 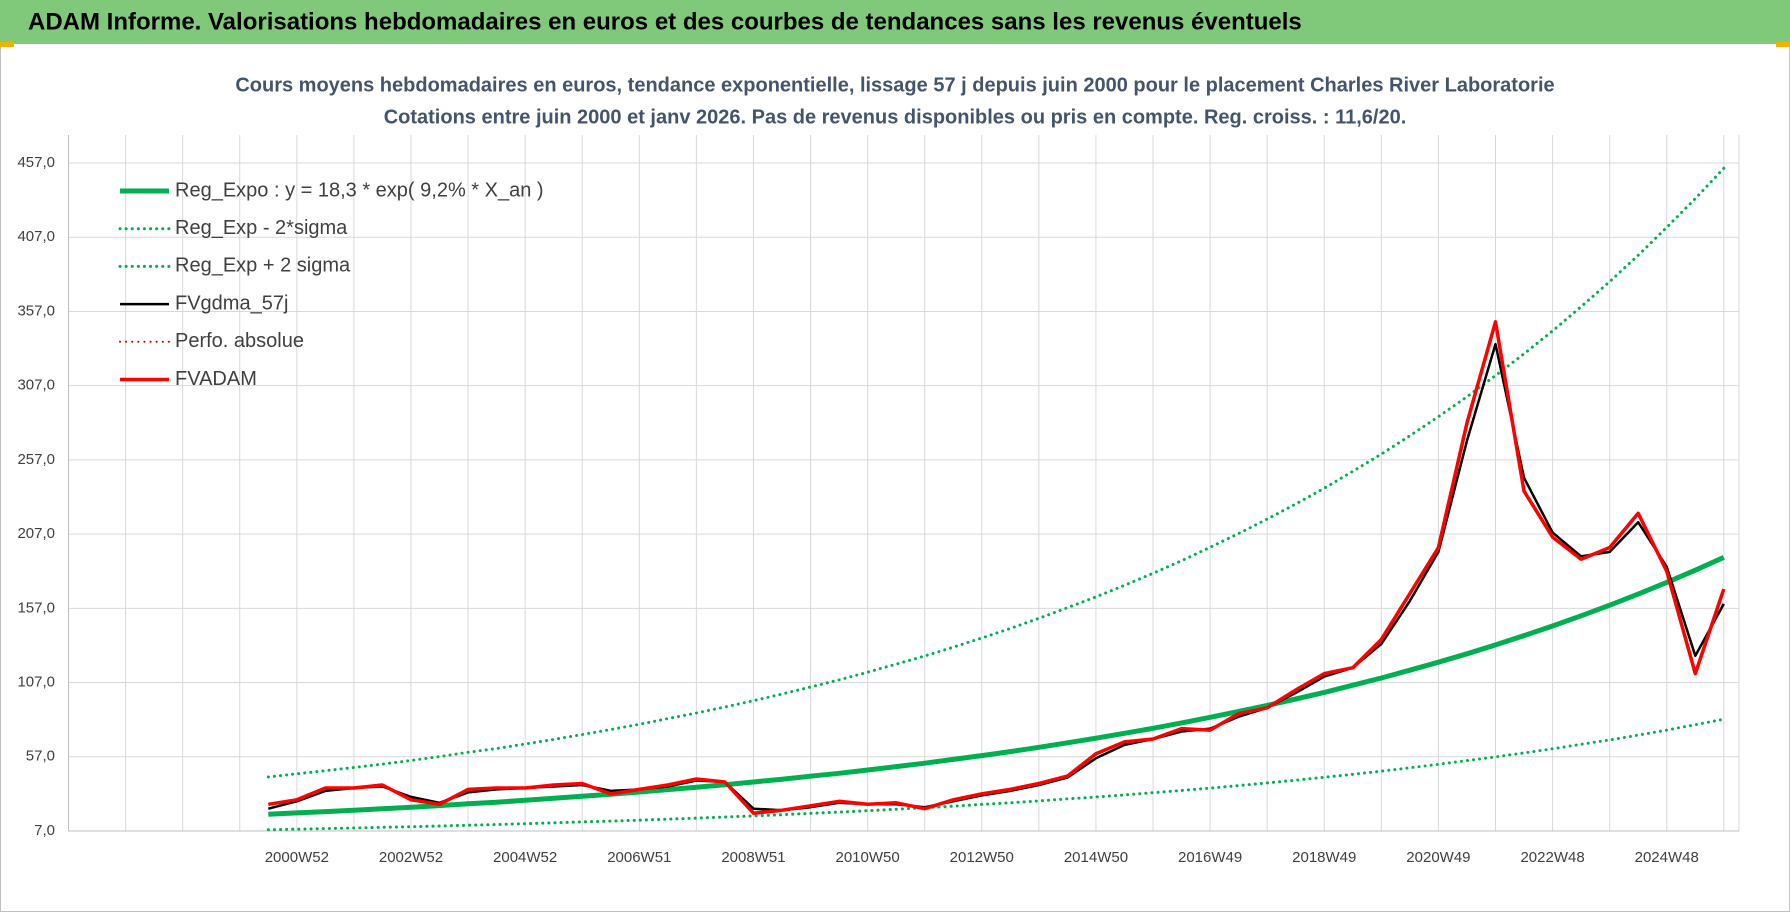 I want to click on y-tick-label: 357,0, so click(x=36, y=310).